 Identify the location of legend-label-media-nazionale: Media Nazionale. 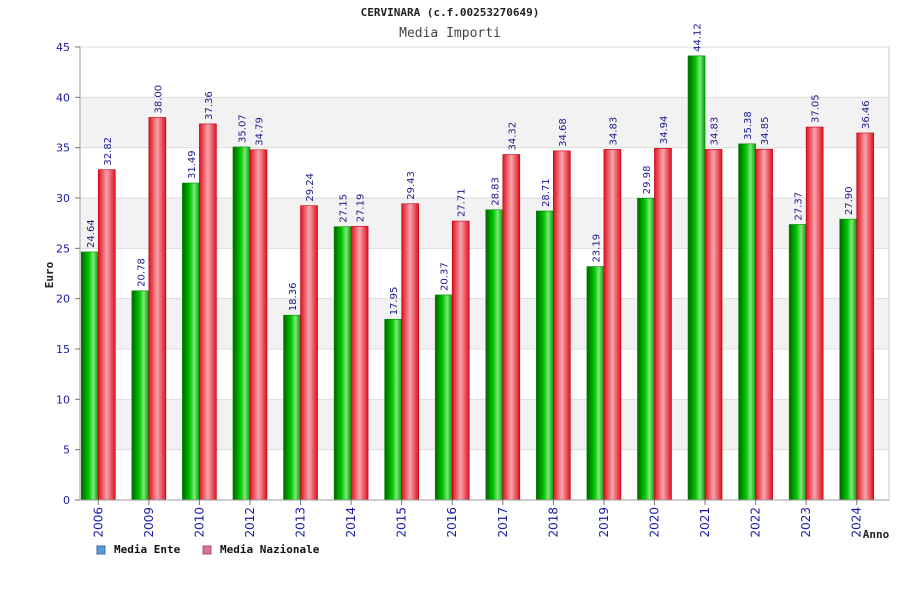
(270, 549).